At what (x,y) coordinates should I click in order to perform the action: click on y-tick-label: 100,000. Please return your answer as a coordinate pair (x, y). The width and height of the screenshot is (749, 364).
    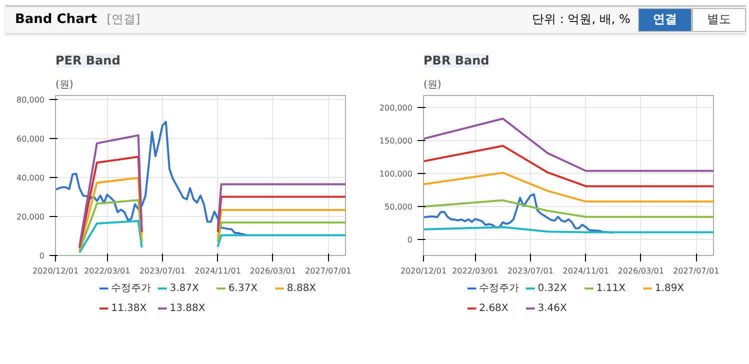
    Looking at the image, I should click on (396, 174).